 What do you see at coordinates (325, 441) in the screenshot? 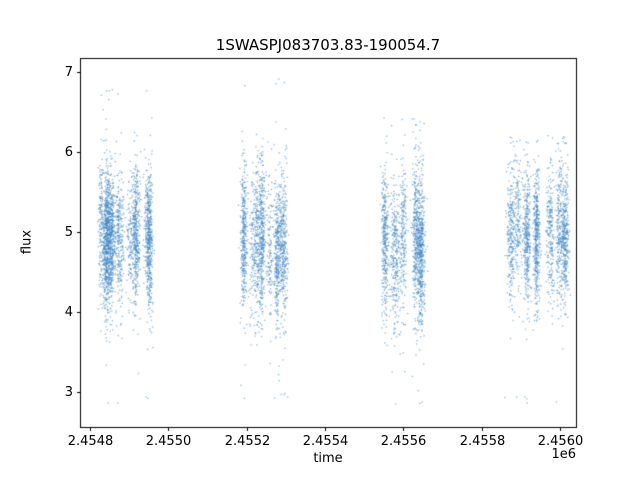
I see `x-tick-label: 2.4554` at bounding box center [325, 441].